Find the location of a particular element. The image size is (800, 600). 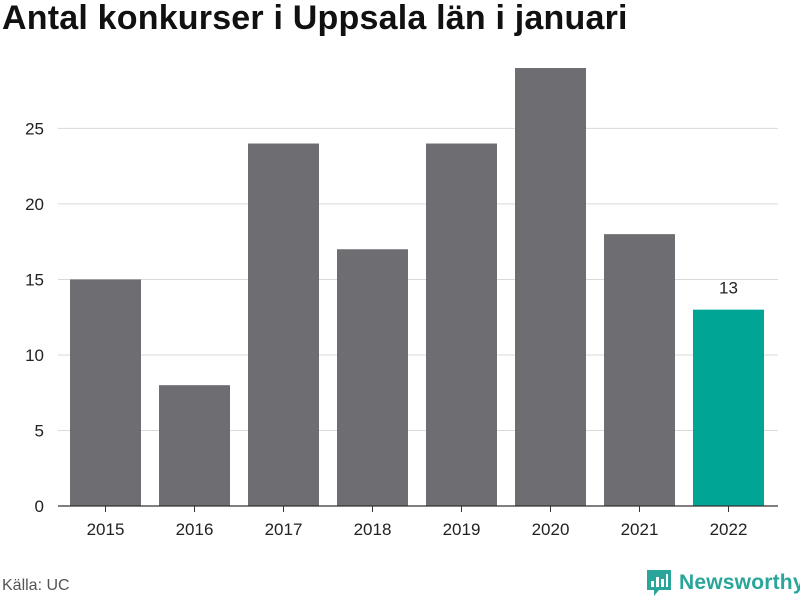

y-tick-label: 10 is located at coordinates (34, 355).